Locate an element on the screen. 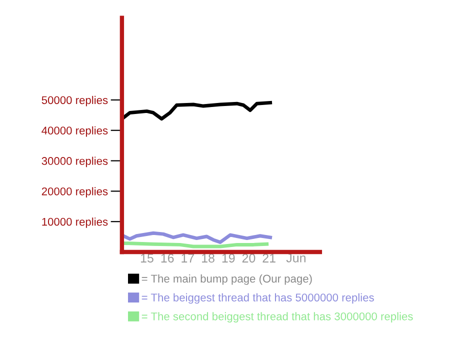  y-tick-label: 40000 replies is located at coordinates (75, 131).